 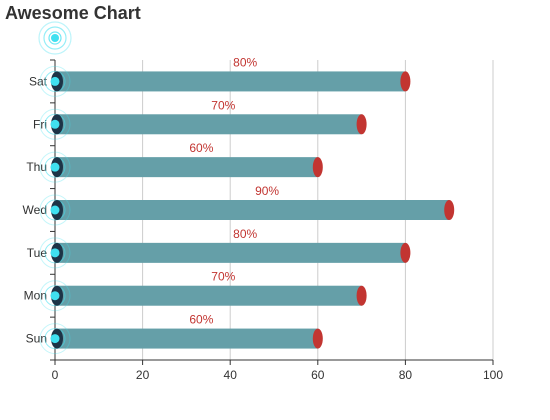 I want to click on axis-ripple-dot, so click(x=55, y=38).